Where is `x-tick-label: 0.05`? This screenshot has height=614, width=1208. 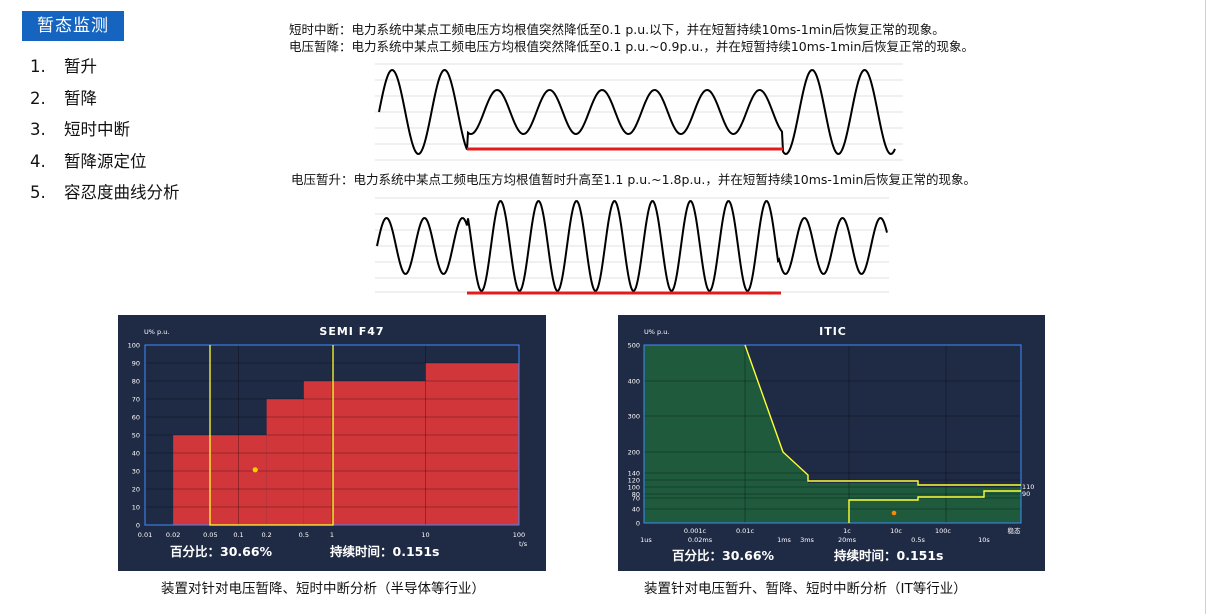
x-tick-label: 0.05 is located at coordinates (210, 535).